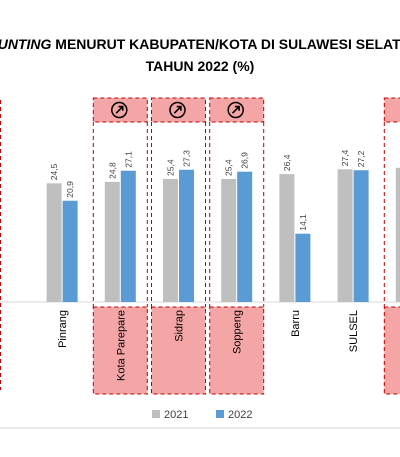 This screenshot has height=457, width=400. What do you see at coordinates (200, 66) in the screenshot?
I see `title-line-2: TAHUN 2022 (%)` at bounding box center [200, 66].